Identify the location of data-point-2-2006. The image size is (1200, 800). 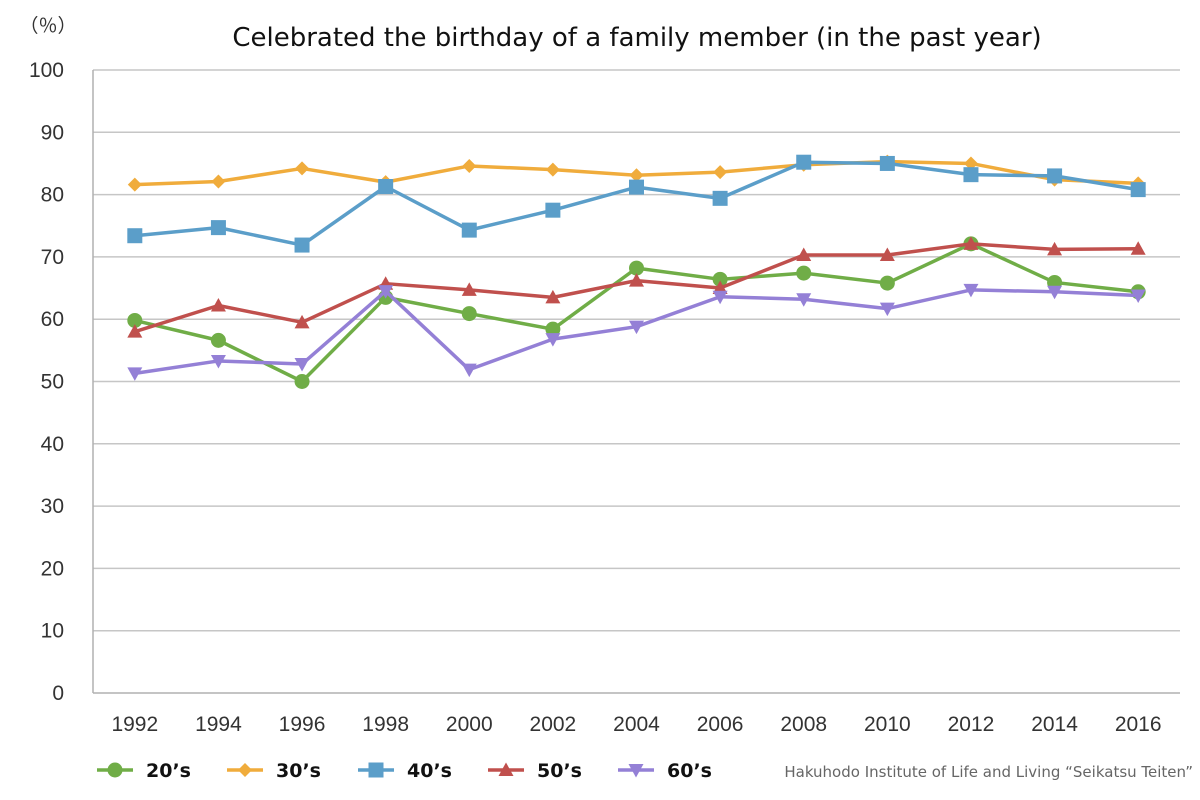
(720, 172).